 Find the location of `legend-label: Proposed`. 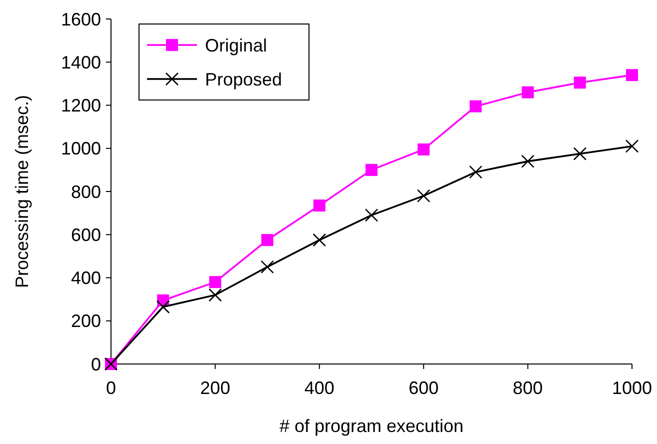

legend-label: Proposed is located at coordinates (243, 79).